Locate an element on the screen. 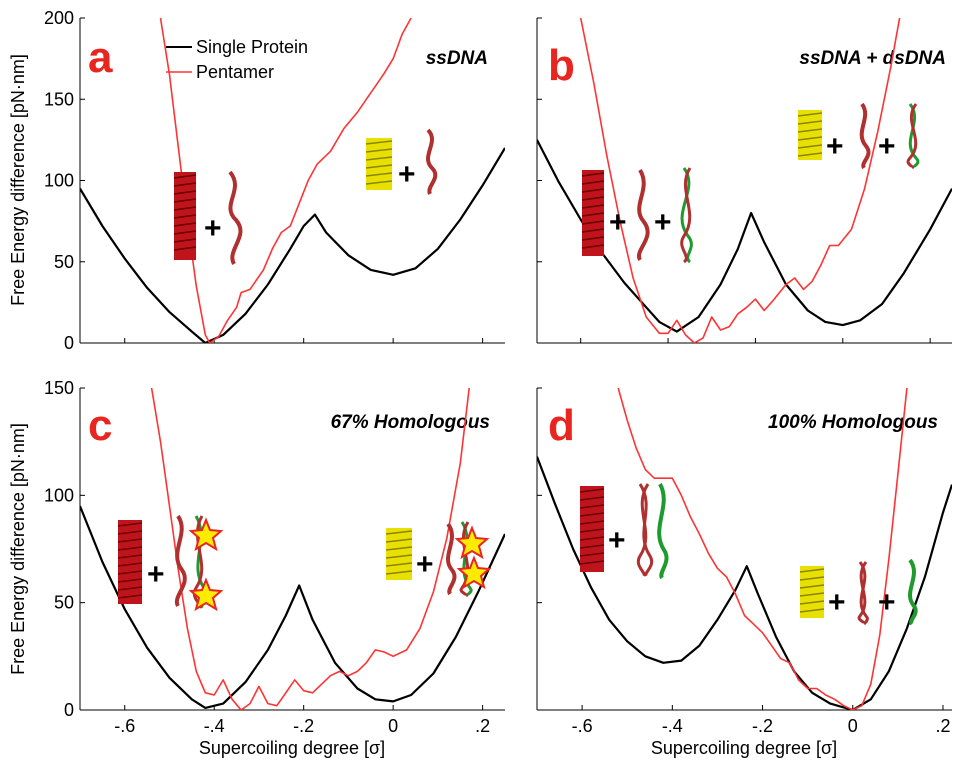  illustration-c-red-coil: + is located at coordinates (170, 563).